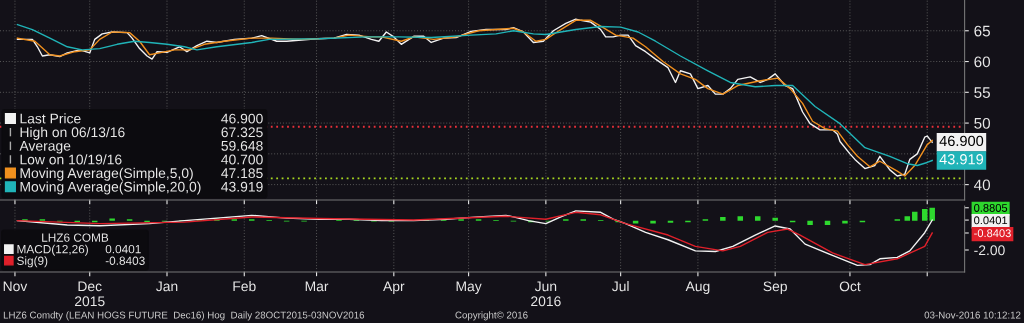 The image size is (1024, 323). What do you see at coordinates (72, 133) in the screenshot?
I see `annotation: High on 06/13/16` at bounding box center [72, 133].